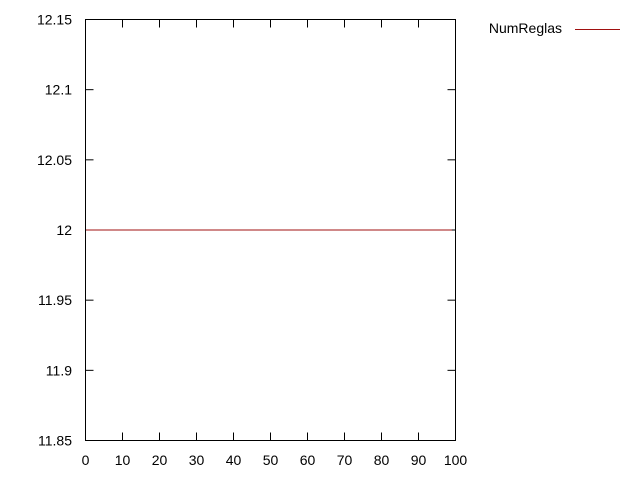 This screenshot has height=480, width=640. I want to click on legend: NumReglas, so click(554, 28).